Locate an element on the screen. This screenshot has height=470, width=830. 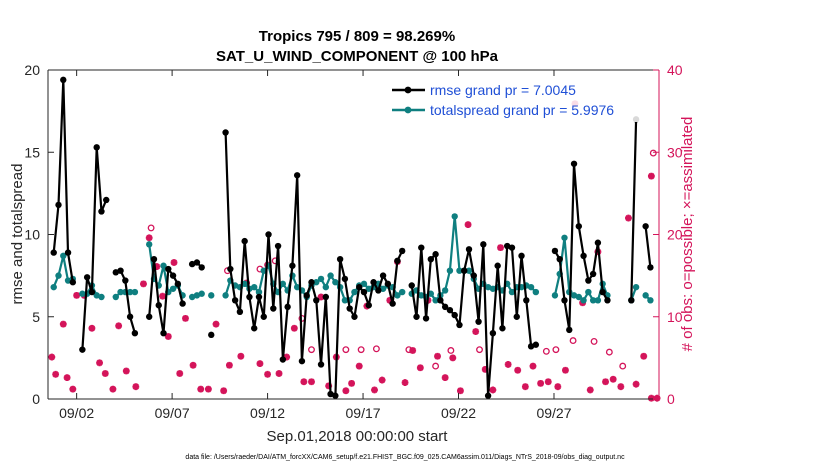
y-left-tick-label-3: 15 is located at coordinates (32, 152).